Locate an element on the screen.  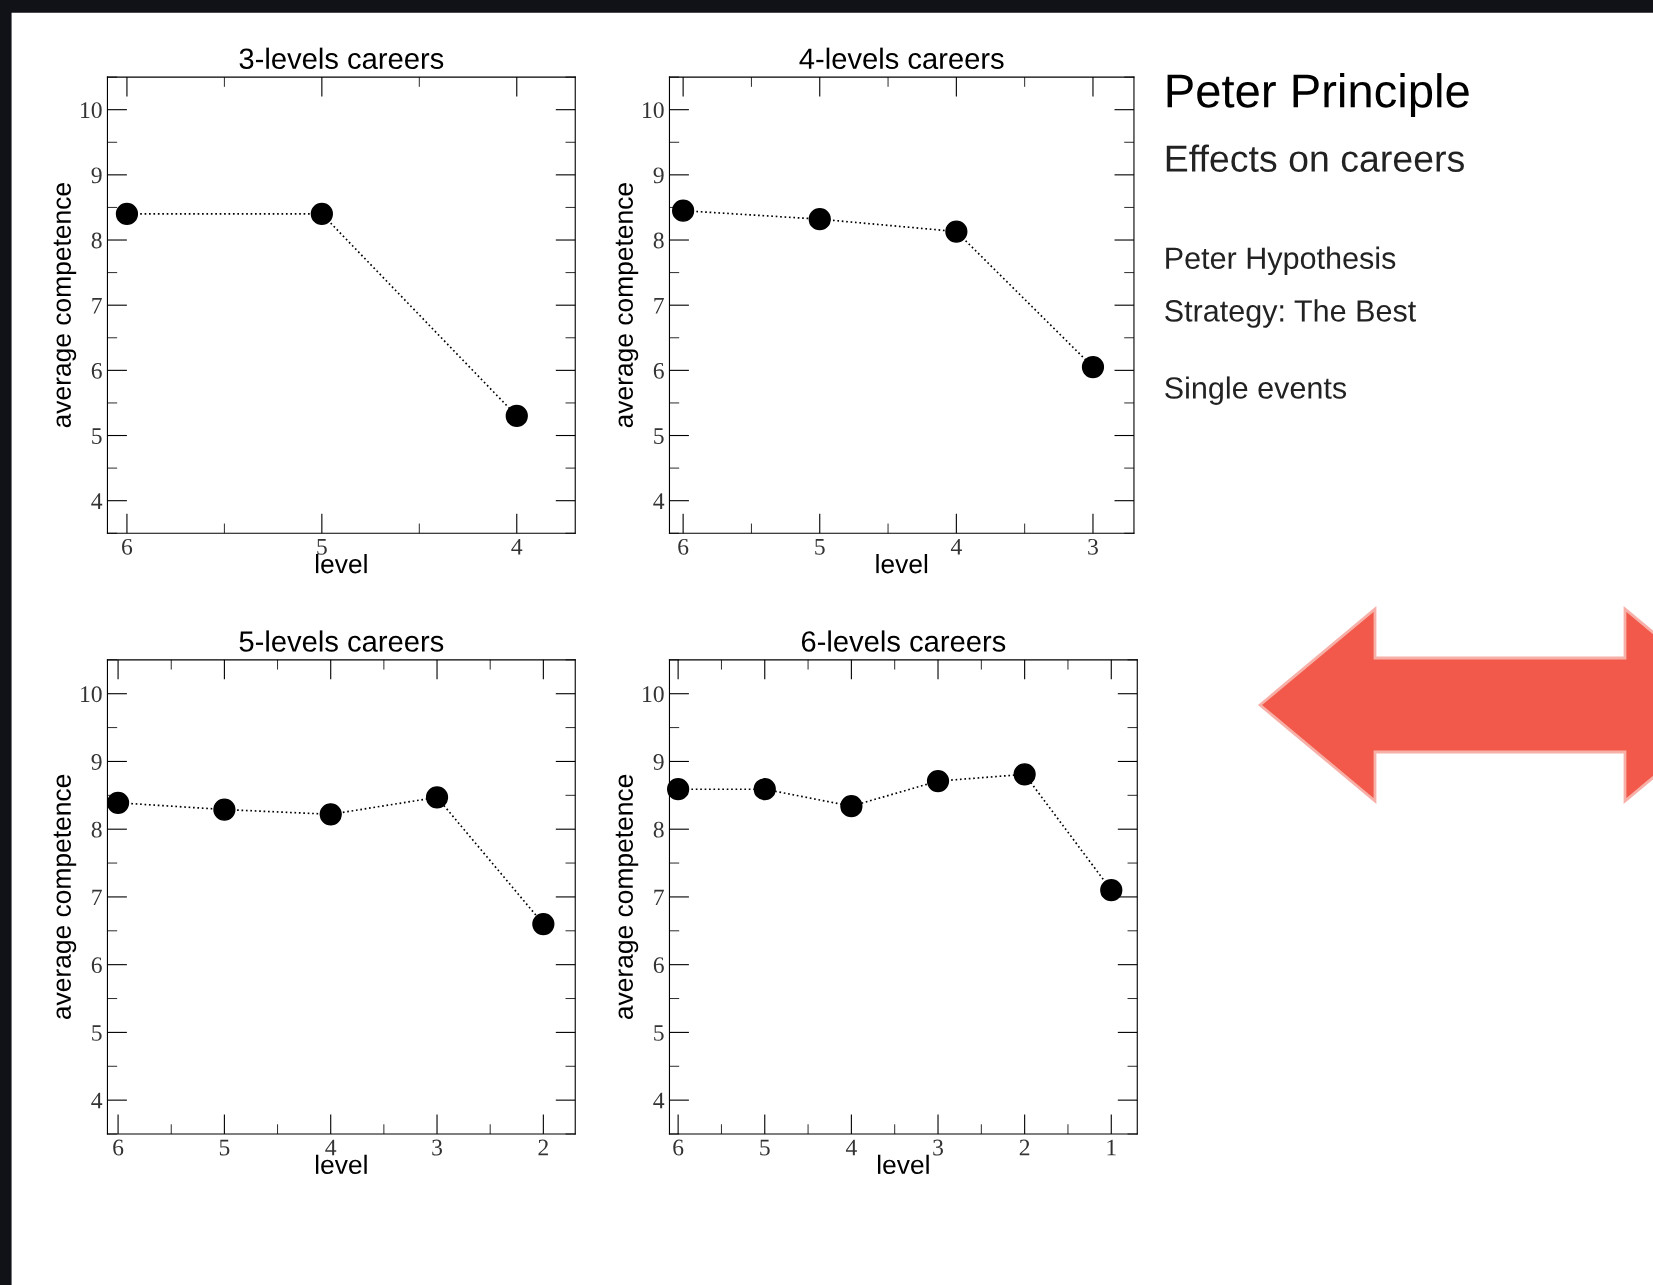
text: Single events is located at coordinates (1256, 390).